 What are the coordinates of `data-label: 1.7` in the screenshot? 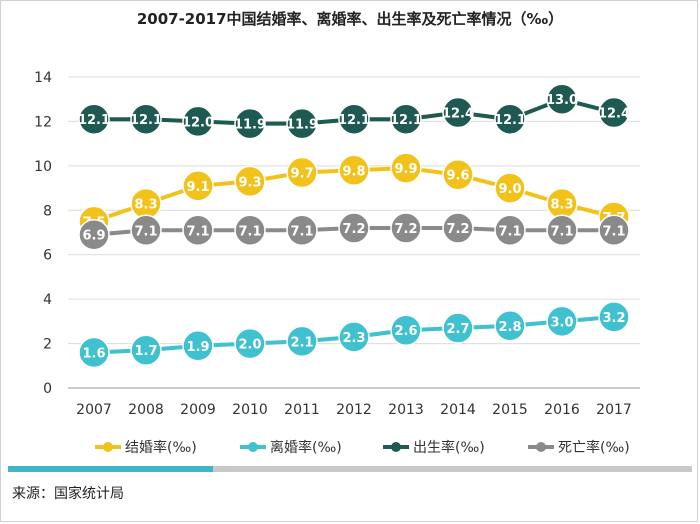 It's located at (145, 351).